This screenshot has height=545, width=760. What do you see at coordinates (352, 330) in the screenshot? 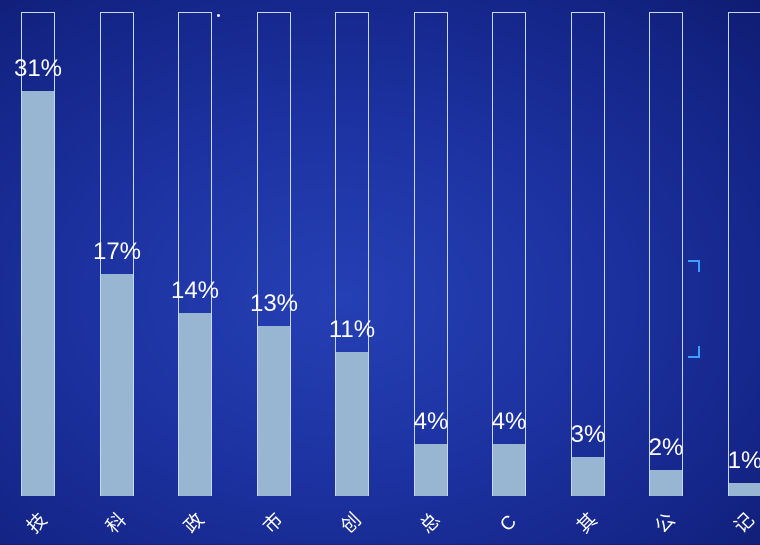
I see `bar-value-label: 11%` at bounding box center [352, 330].